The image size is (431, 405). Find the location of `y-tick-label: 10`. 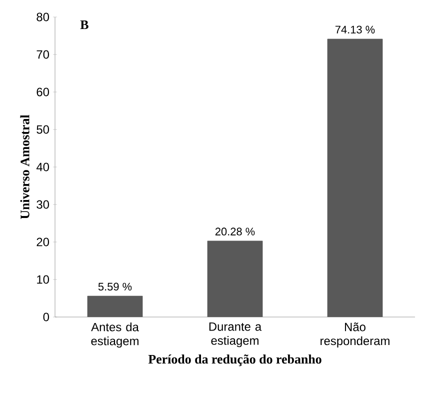

y-tick-label: 10 is located at coordinates (43, 279).